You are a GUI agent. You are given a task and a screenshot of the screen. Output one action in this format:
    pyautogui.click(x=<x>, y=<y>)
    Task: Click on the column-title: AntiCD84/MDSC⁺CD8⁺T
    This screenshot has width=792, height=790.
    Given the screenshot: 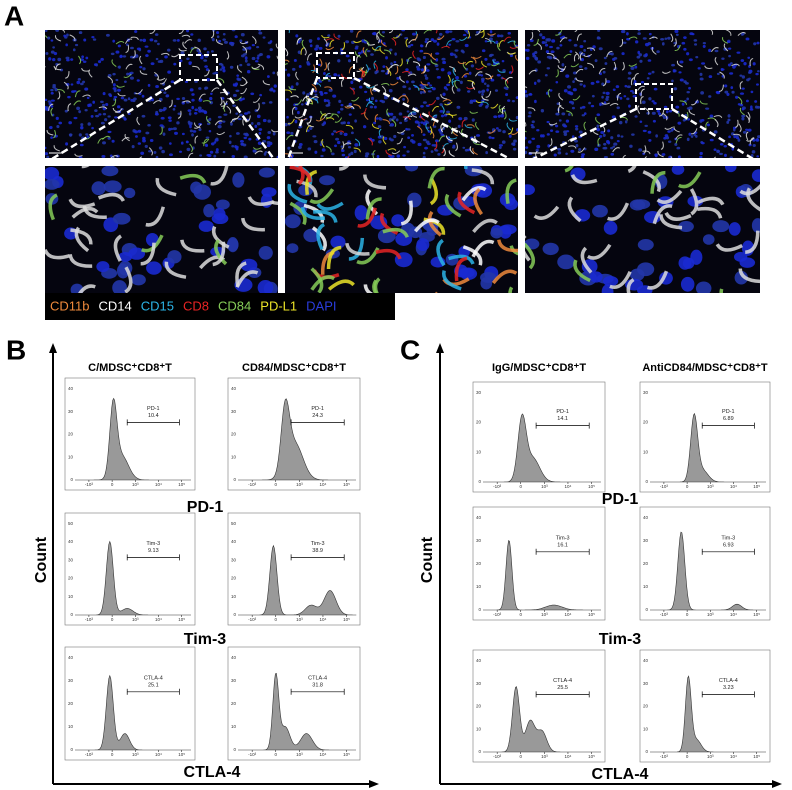 What is the action you would take?
    pyautogui.click(x=705, y=368)
    